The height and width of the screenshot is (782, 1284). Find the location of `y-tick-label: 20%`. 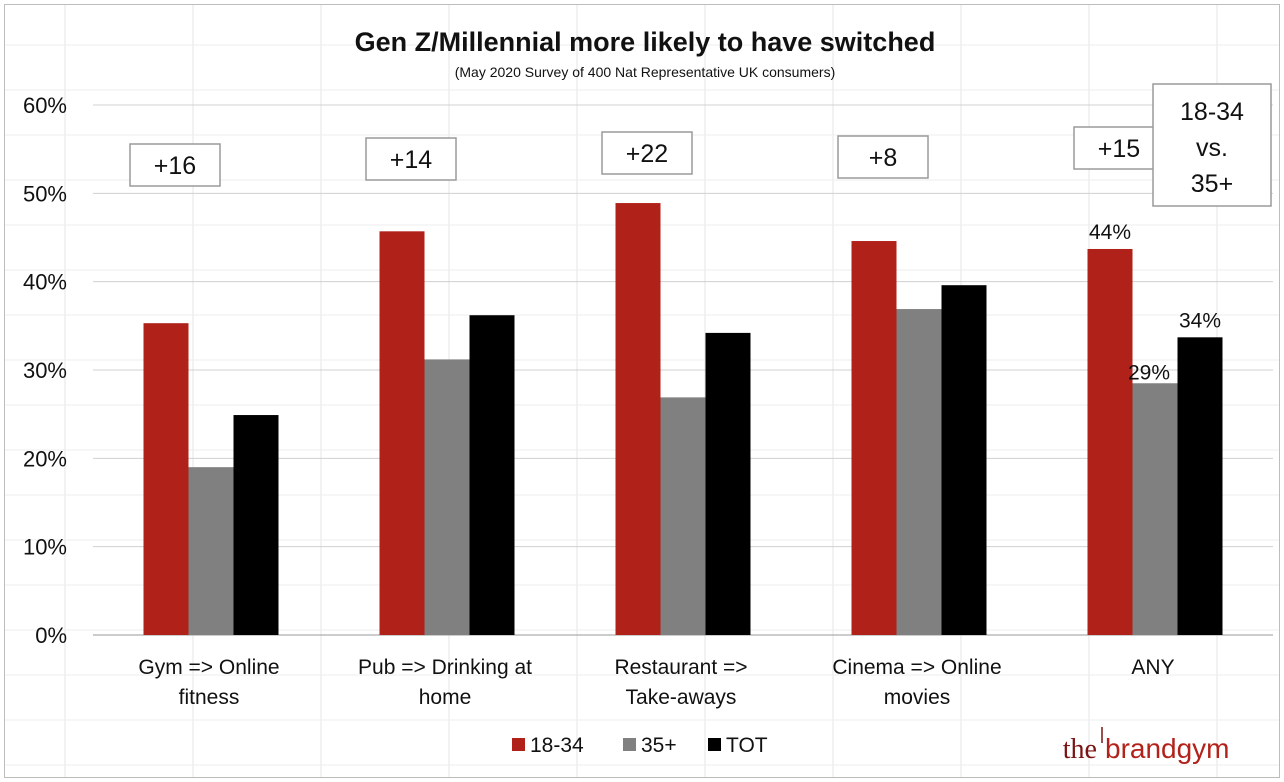

y-tick-label: 20% is located at coordinates (45, 458).